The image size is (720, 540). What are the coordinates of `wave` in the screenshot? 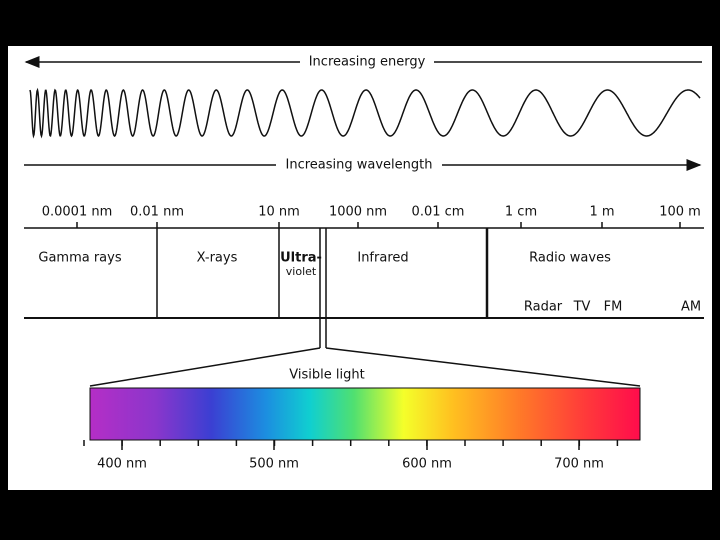 It's located at (365, 113).